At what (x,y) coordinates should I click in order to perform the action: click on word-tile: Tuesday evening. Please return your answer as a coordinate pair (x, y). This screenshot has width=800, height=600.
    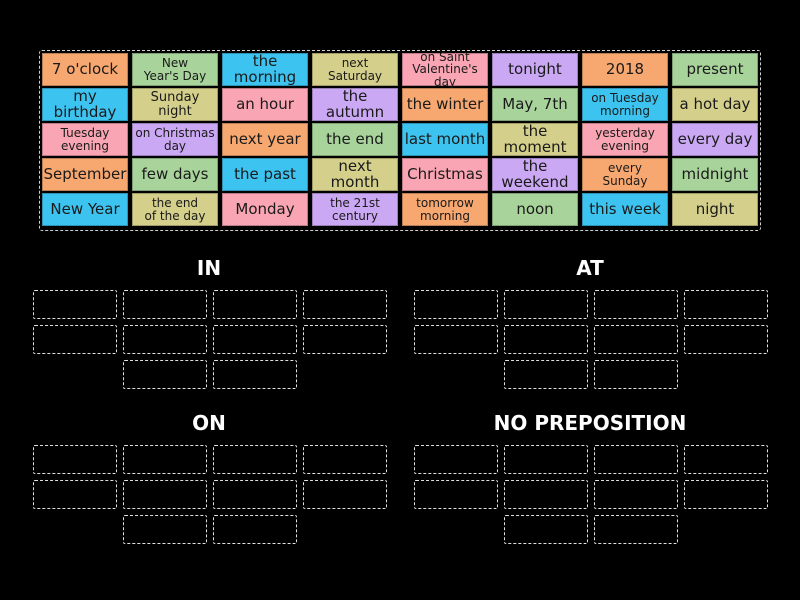
    Looking at the image, I should click on (85, 139).